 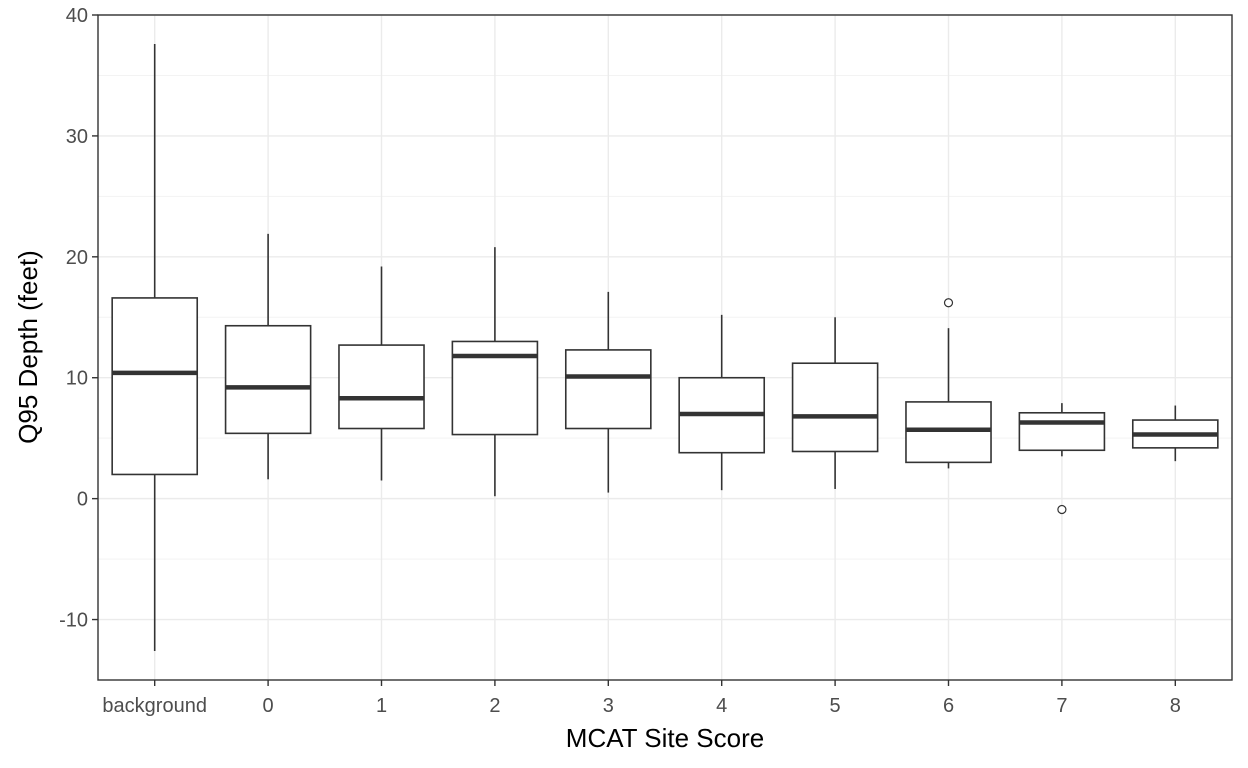 What do you see at coordinates (154, 706) in the screenshot?
I see `x-tick-label: background` at bounding box center [154, 706].